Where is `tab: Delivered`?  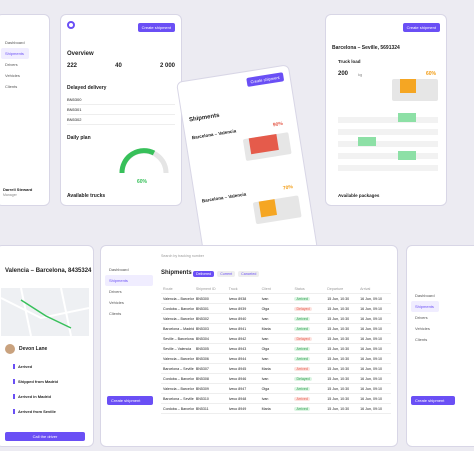
tab: Delivered is located at coordinates (204, 274).